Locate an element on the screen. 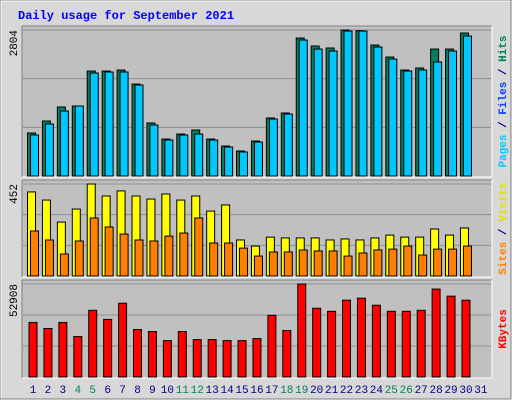 This screenshot has width=512, height=400. x-tick-label: 25 is located at coordinates (391, 391).